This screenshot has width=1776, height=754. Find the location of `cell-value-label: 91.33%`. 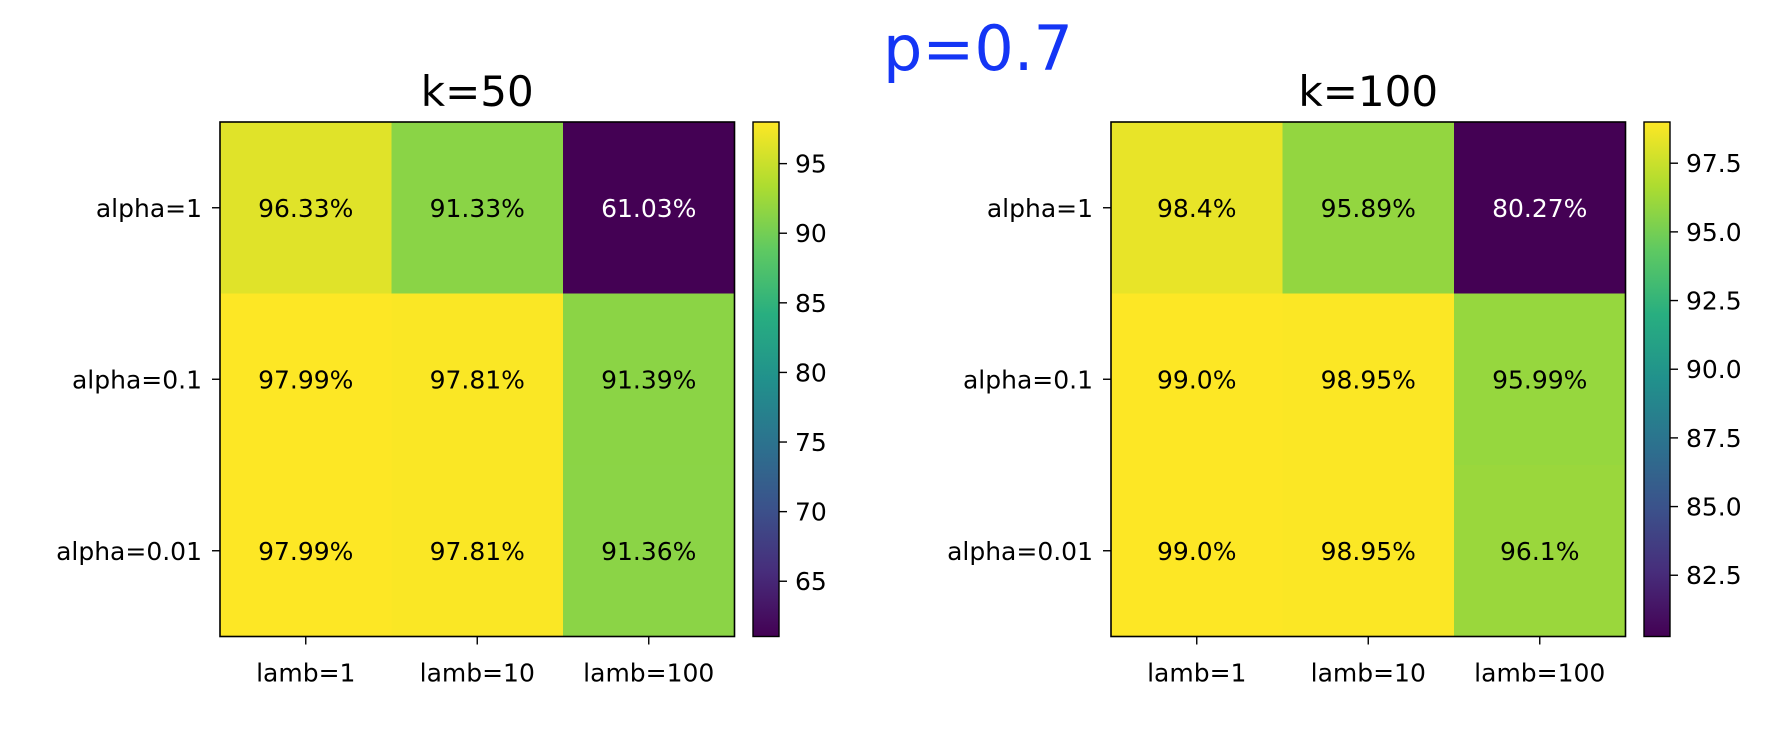

cell-value-label: 91.33% is located at coordinates (477, 208).